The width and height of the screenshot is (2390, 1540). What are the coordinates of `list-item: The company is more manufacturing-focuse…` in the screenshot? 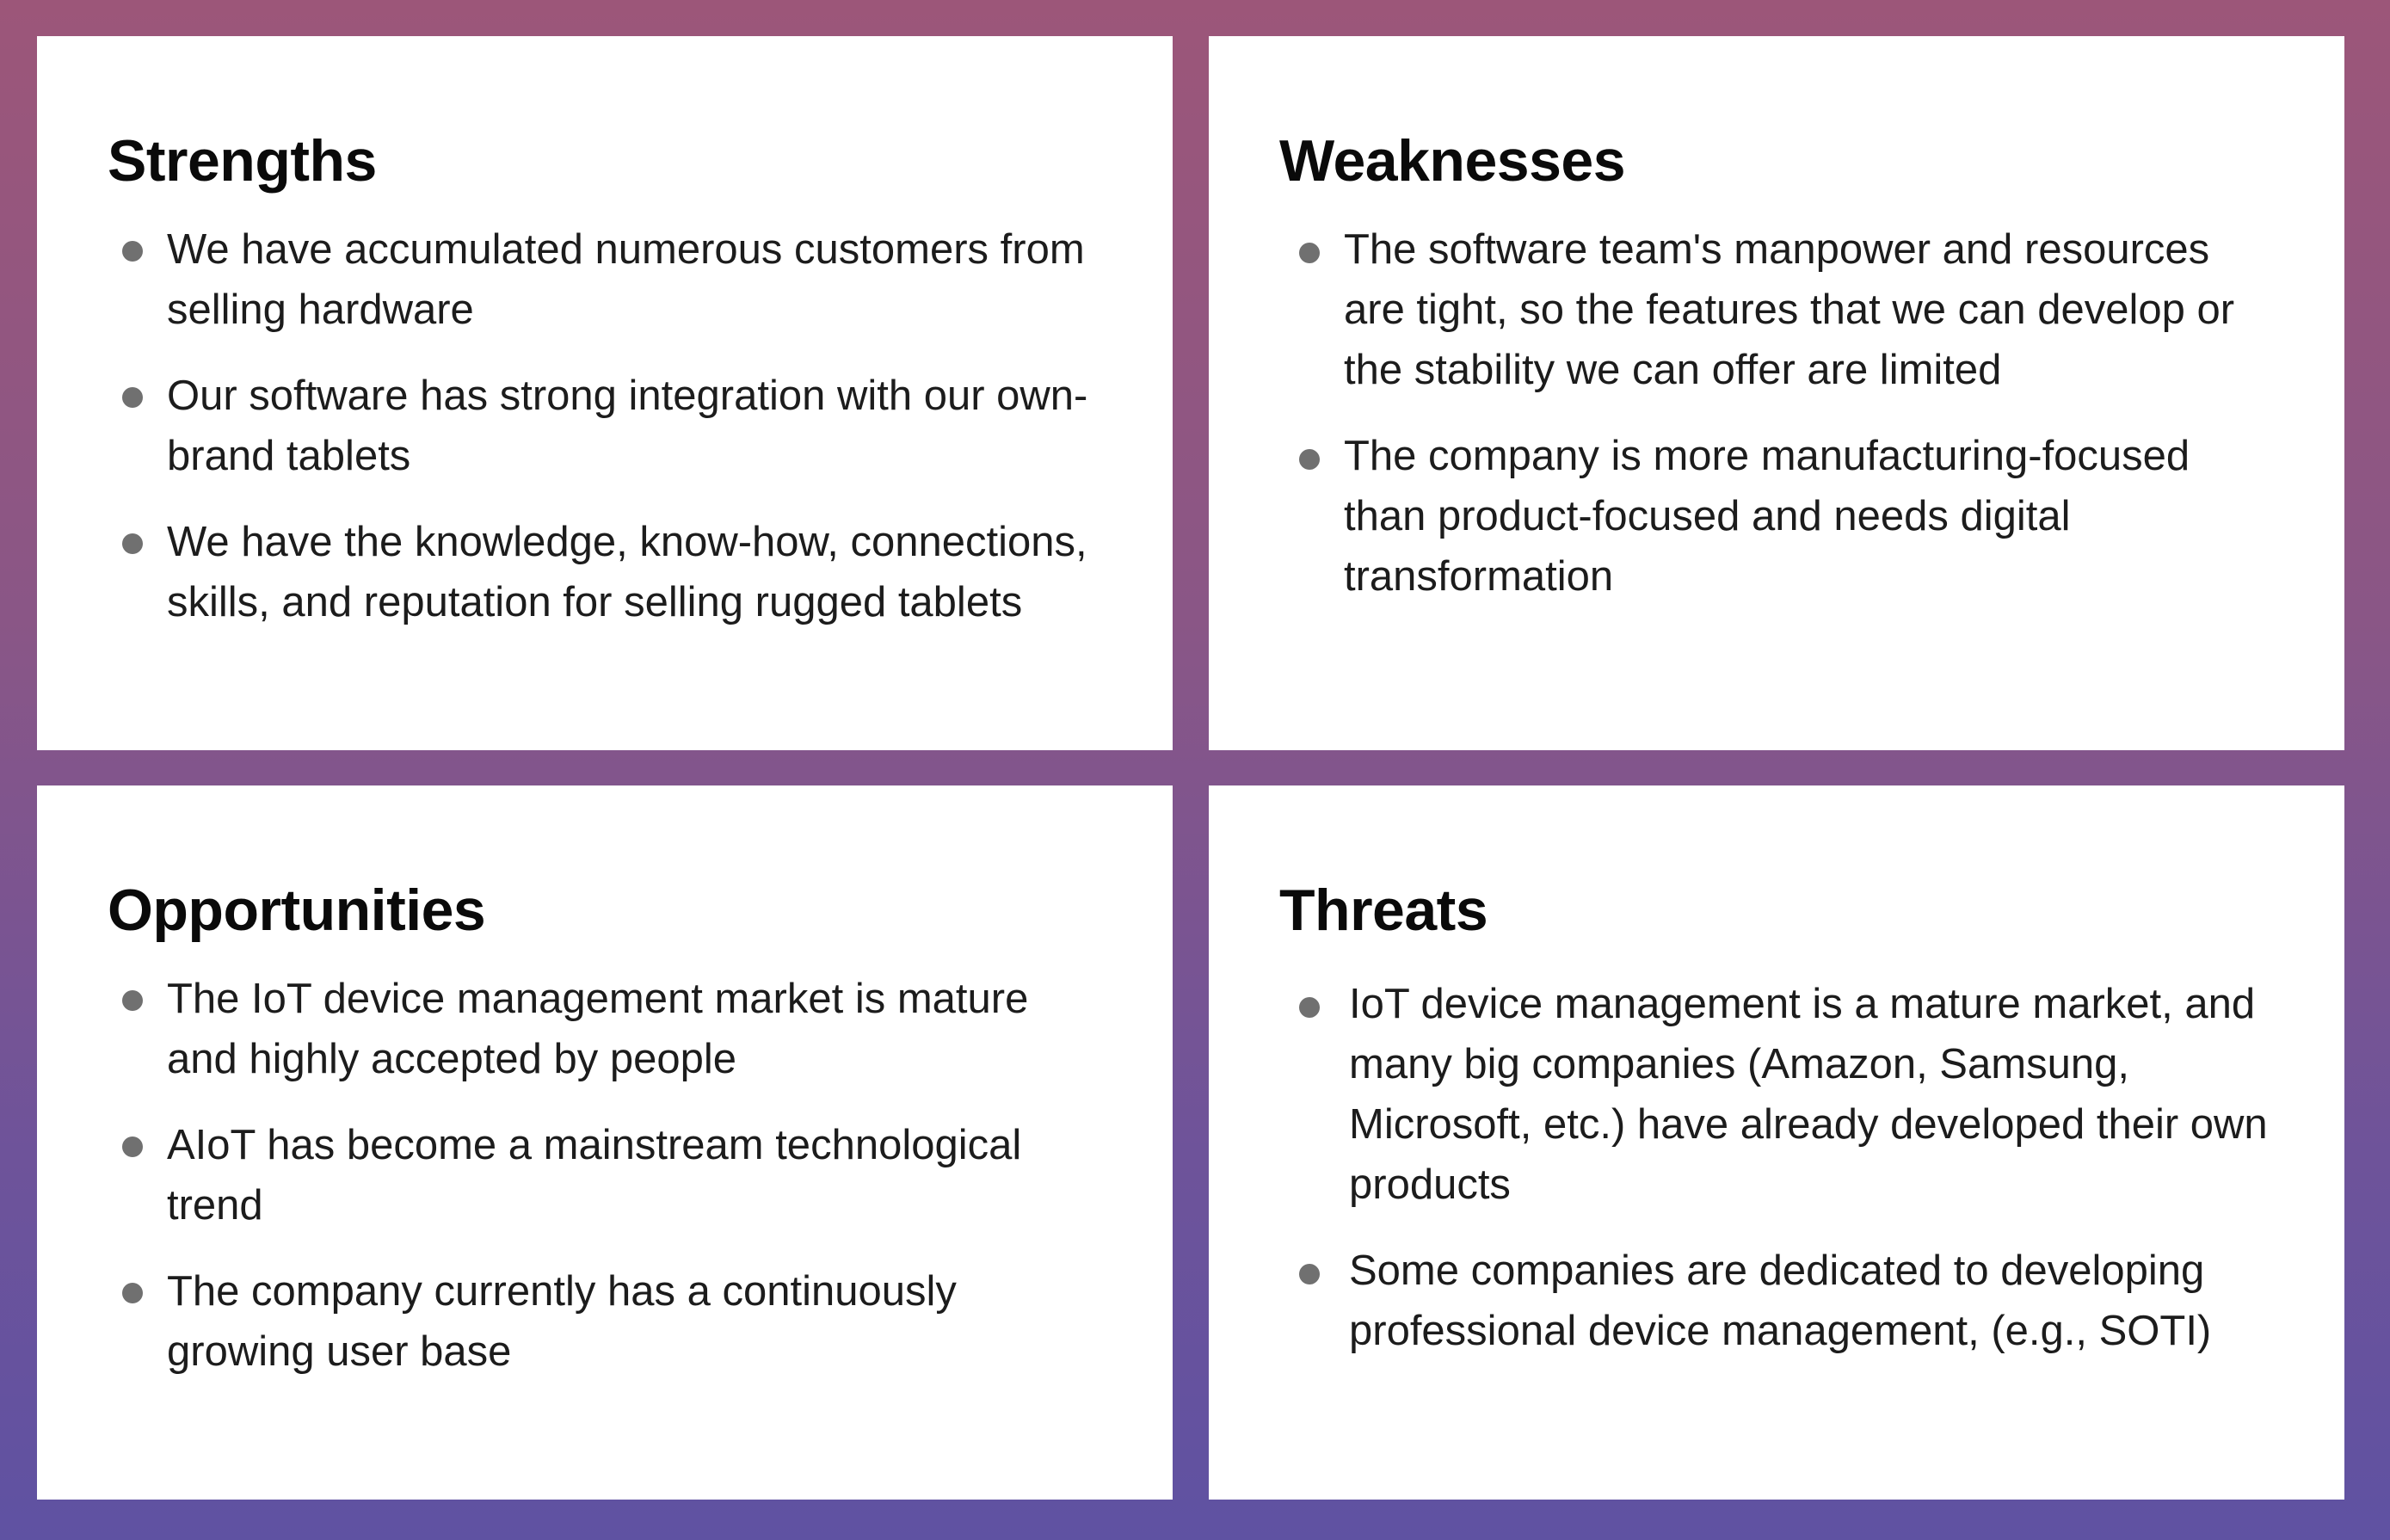 It's located at (1777, 516).